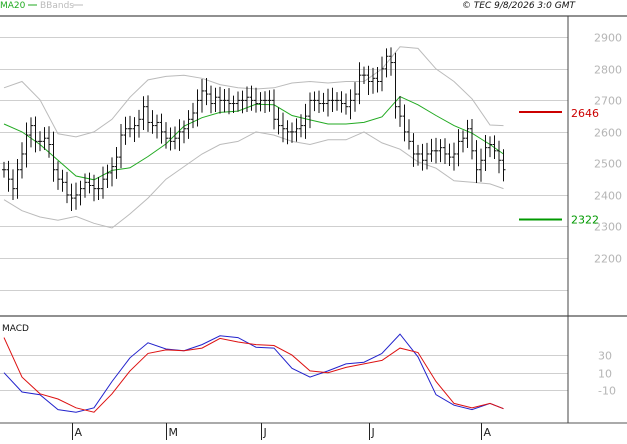 The width and height of the screenshot is (627, 444). Describe the element at coordinates (585, 220) in the screenshot. I see `support-level-label: 2322` at that location.